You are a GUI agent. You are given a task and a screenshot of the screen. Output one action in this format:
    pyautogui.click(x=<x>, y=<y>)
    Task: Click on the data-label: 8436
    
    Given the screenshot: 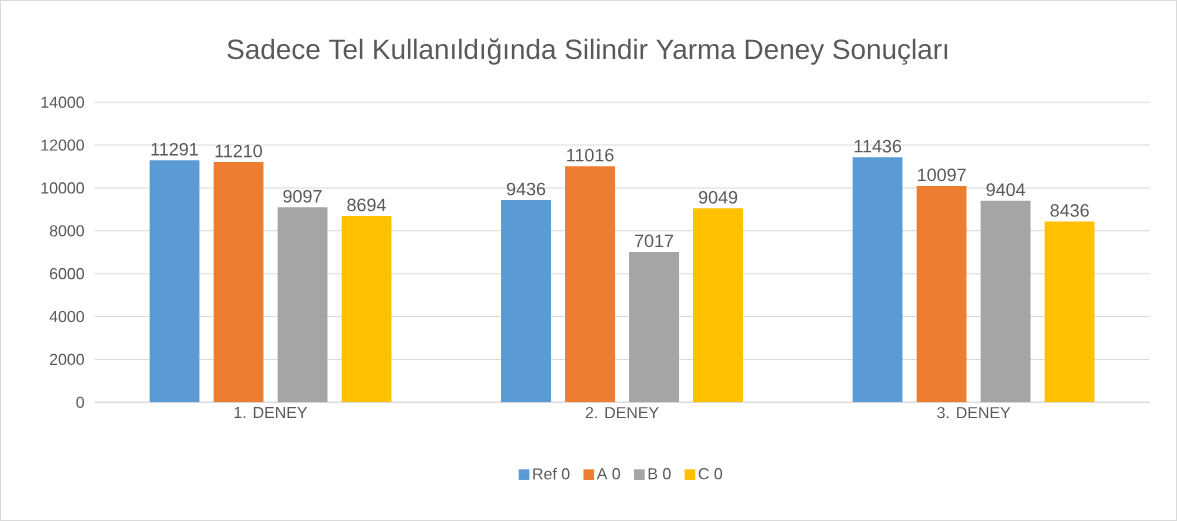 What is the action you would take?
    pyautogui.click(x=1069, y=210)
    